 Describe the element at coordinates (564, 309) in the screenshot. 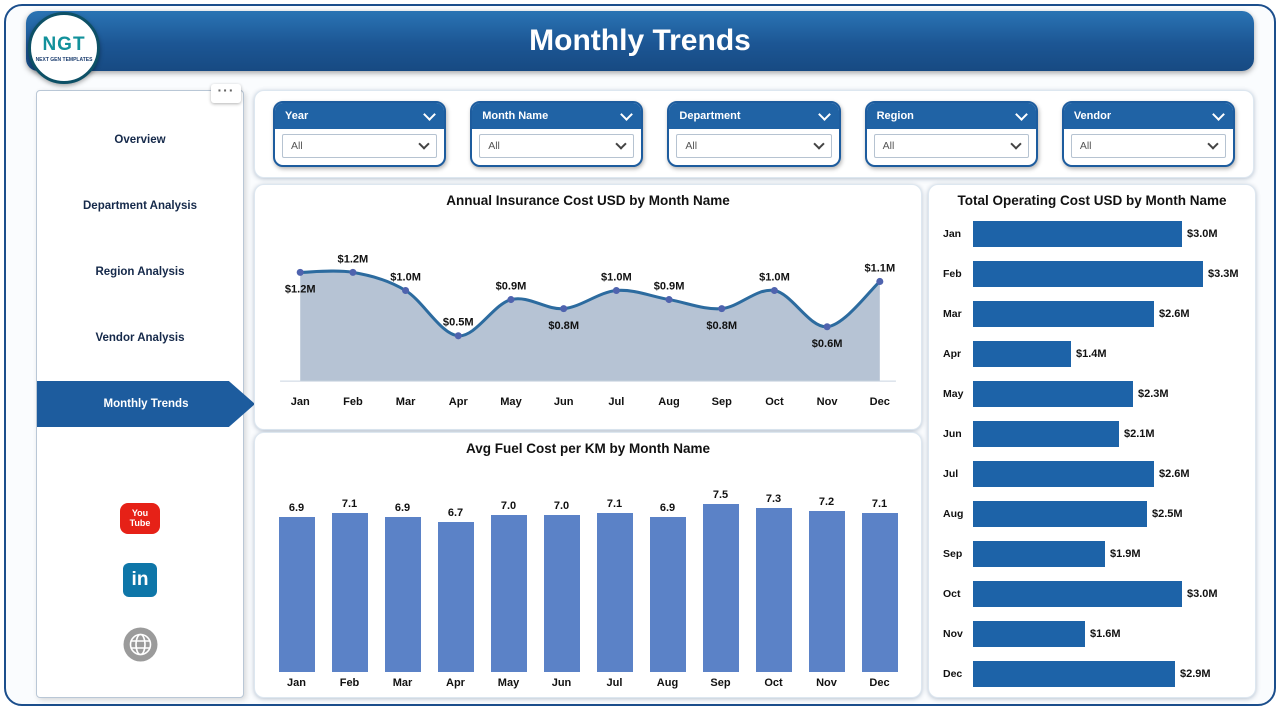

I see `data-point-jun` at that location.